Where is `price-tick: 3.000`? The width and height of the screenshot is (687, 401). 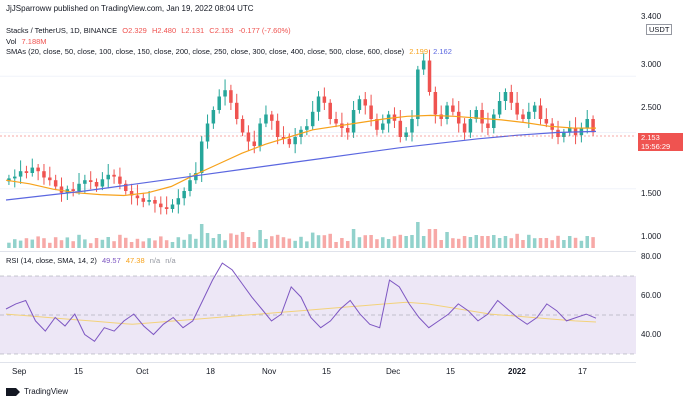 price-tick: 3.000 is located at coordinates (651, 64).